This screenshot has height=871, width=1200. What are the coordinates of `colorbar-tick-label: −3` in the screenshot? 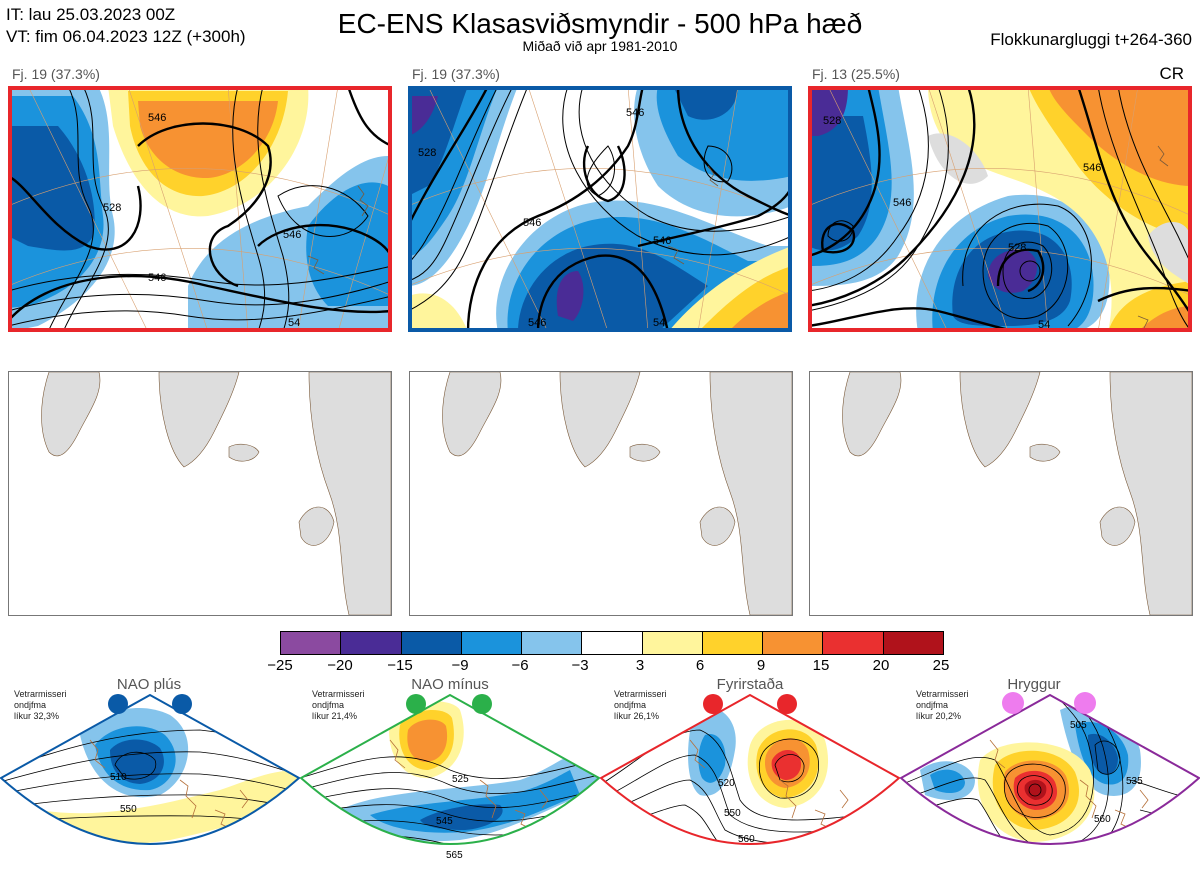 It's located at (580, 665).